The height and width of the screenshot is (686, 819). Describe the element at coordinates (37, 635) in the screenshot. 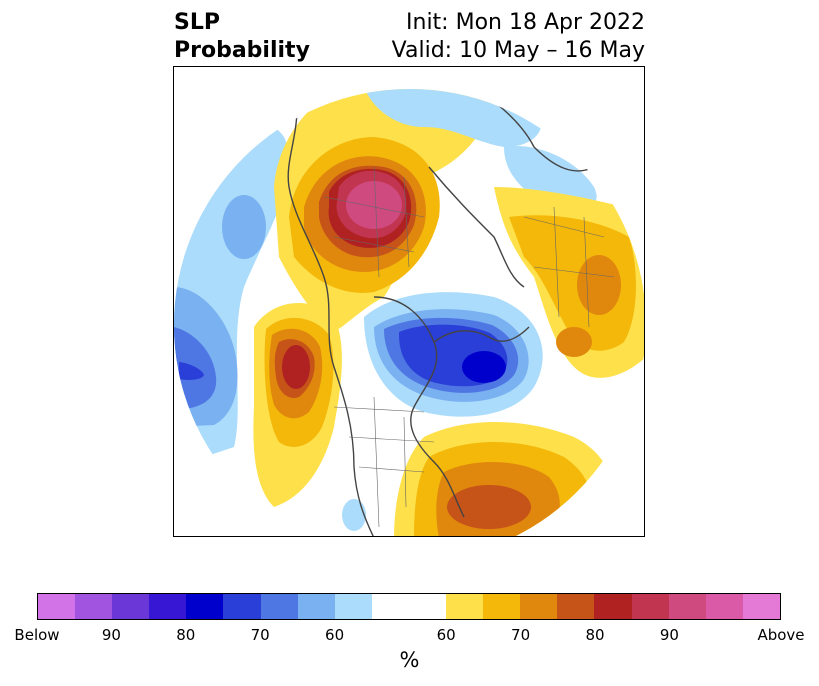

I see `colorbar-tick-label: Below` at that location.